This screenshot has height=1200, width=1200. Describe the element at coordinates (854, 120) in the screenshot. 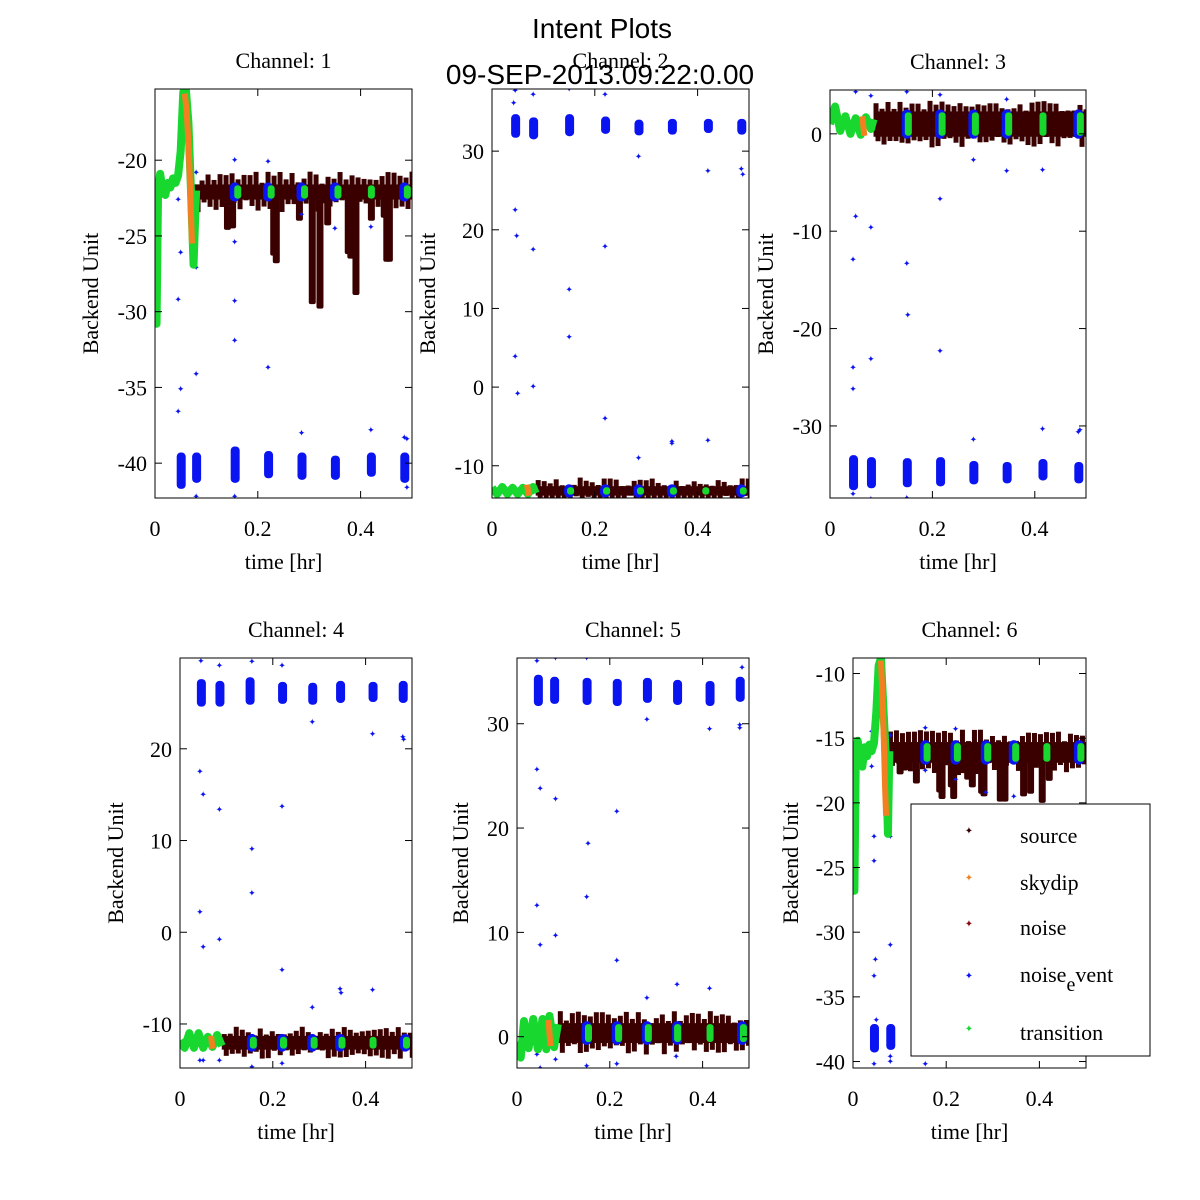

I see `transition-path` at that location.